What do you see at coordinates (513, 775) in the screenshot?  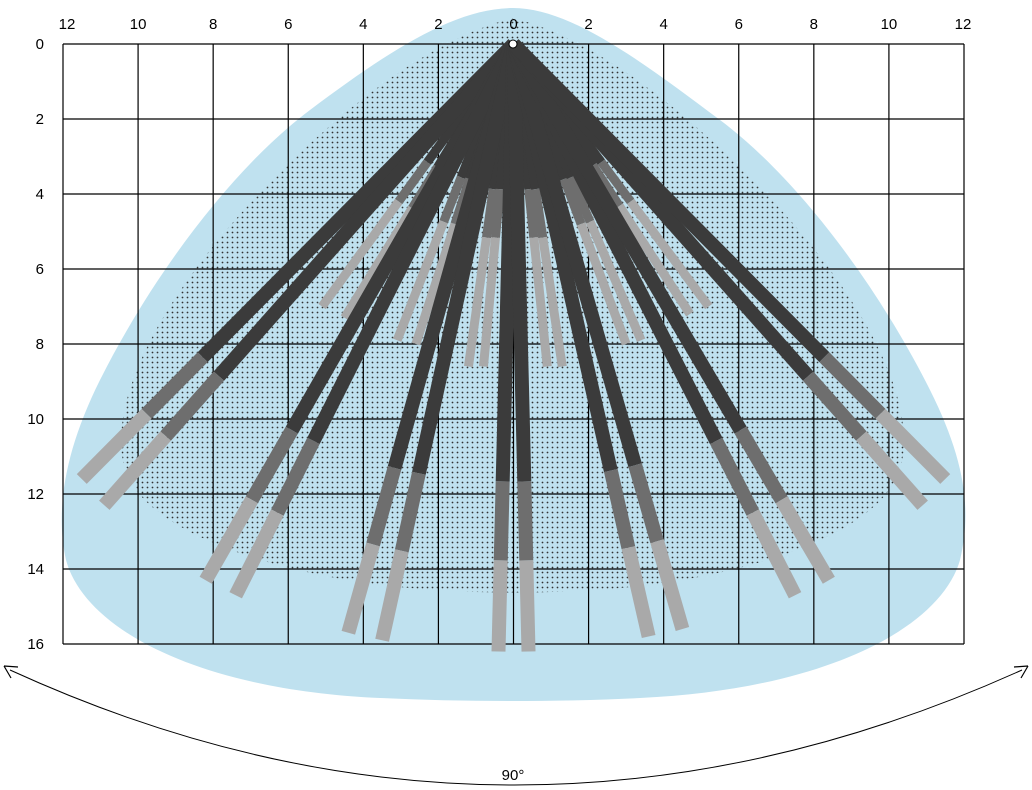 I see `angle-label: 90°` at bounding box center [513, 775].